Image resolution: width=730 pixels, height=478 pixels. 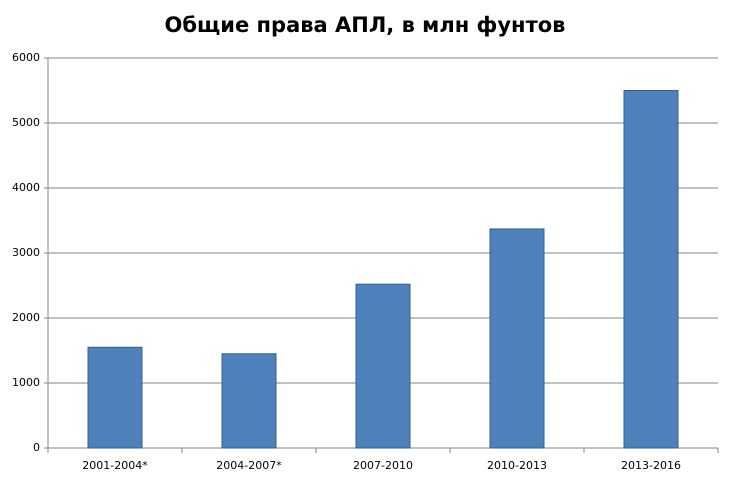 What do you see at coordinates (115, 465) in the screenshot?
I see `x-tick-label: 2001-2004*` at bounding box center [115, 465].